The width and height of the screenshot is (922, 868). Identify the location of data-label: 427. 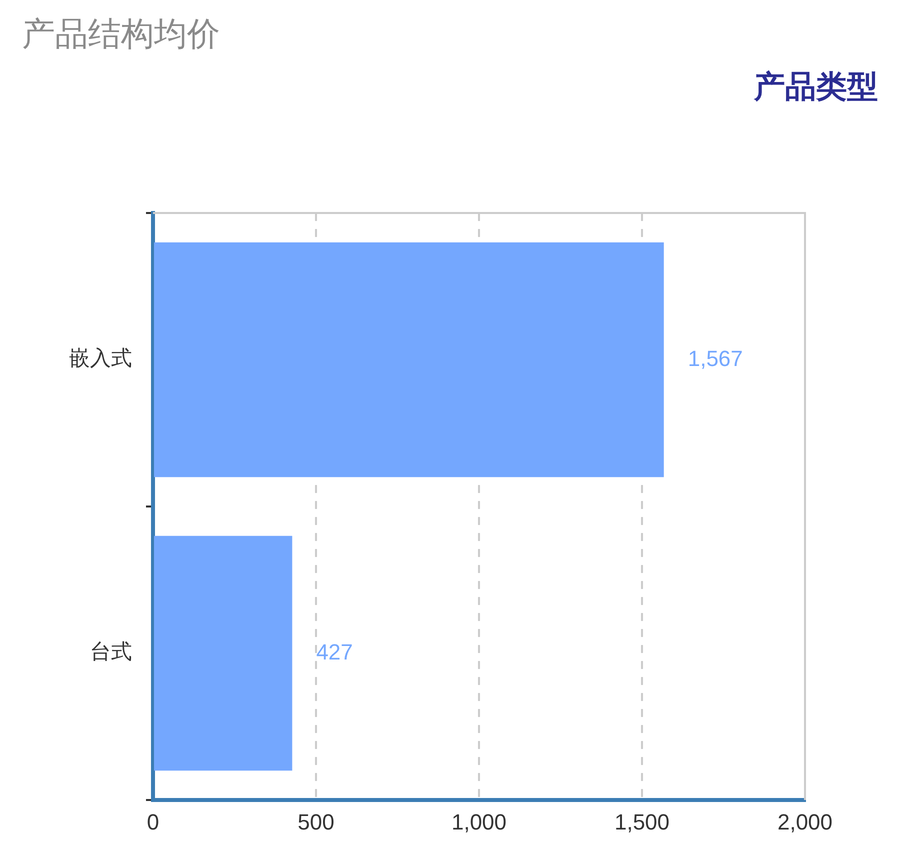
(334, 651).